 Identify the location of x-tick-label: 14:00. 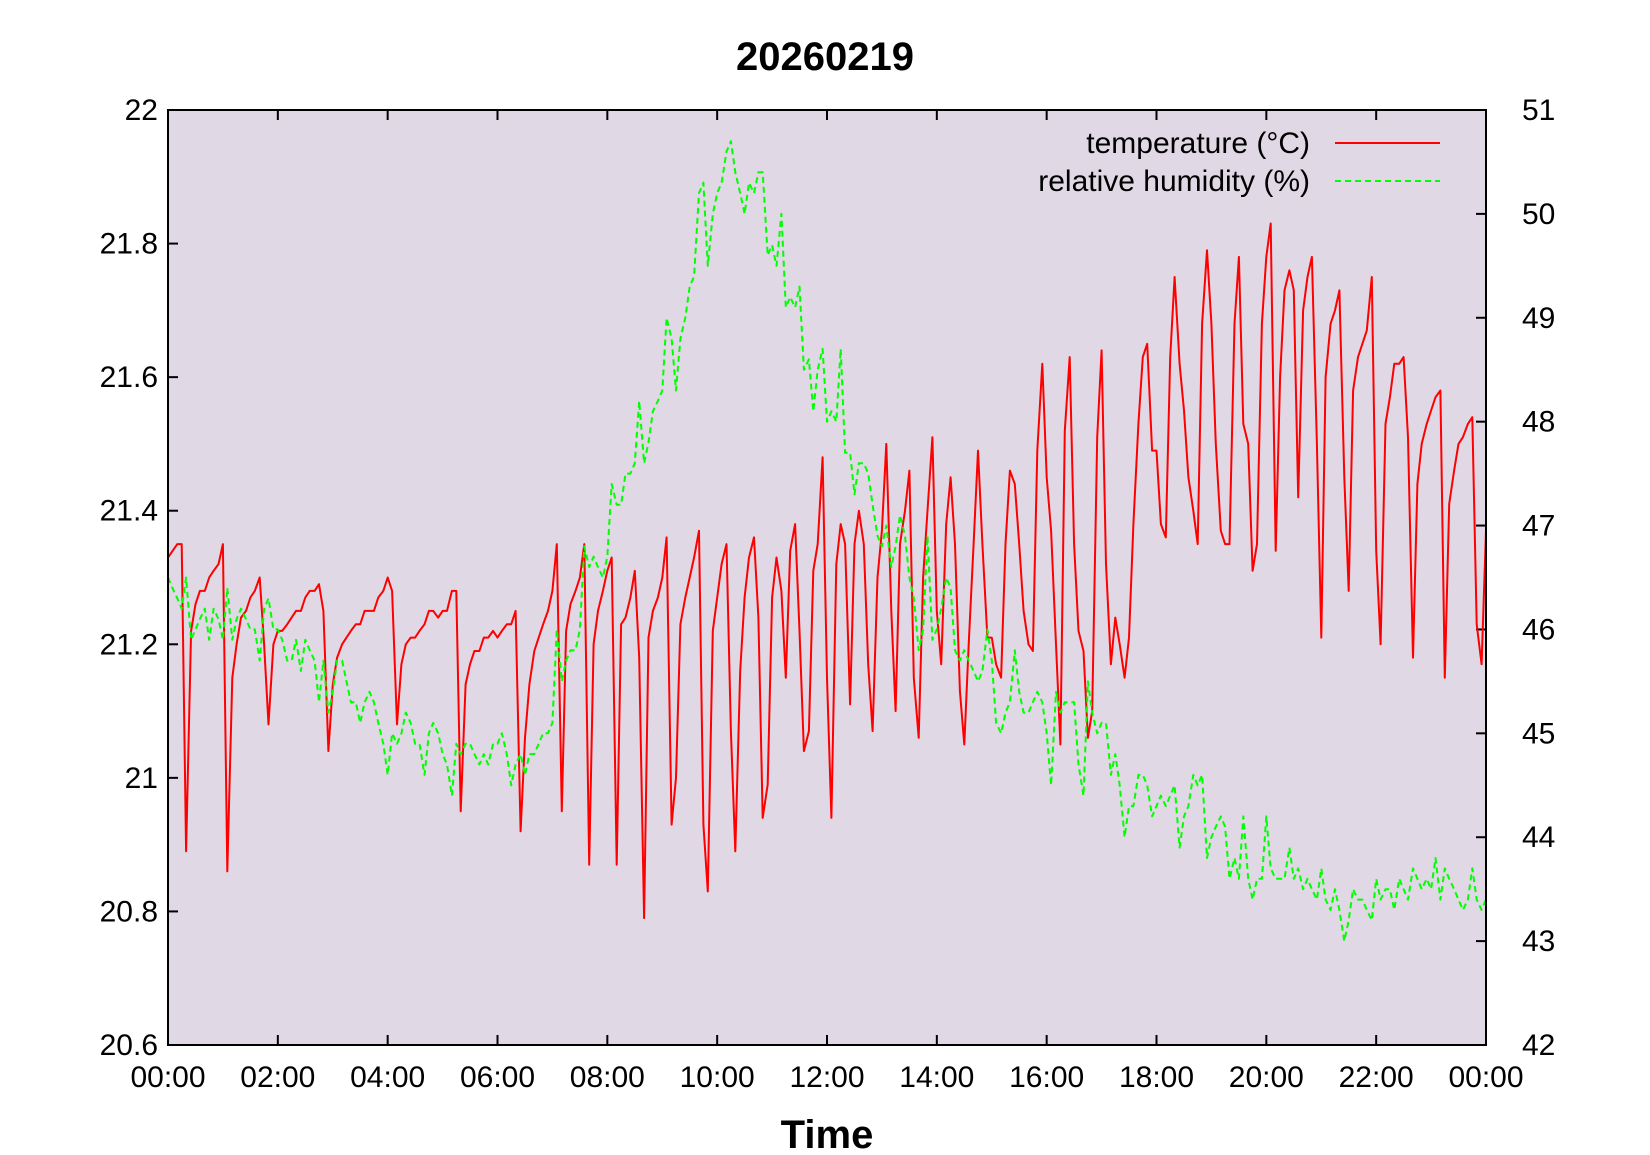
(936, 1077).